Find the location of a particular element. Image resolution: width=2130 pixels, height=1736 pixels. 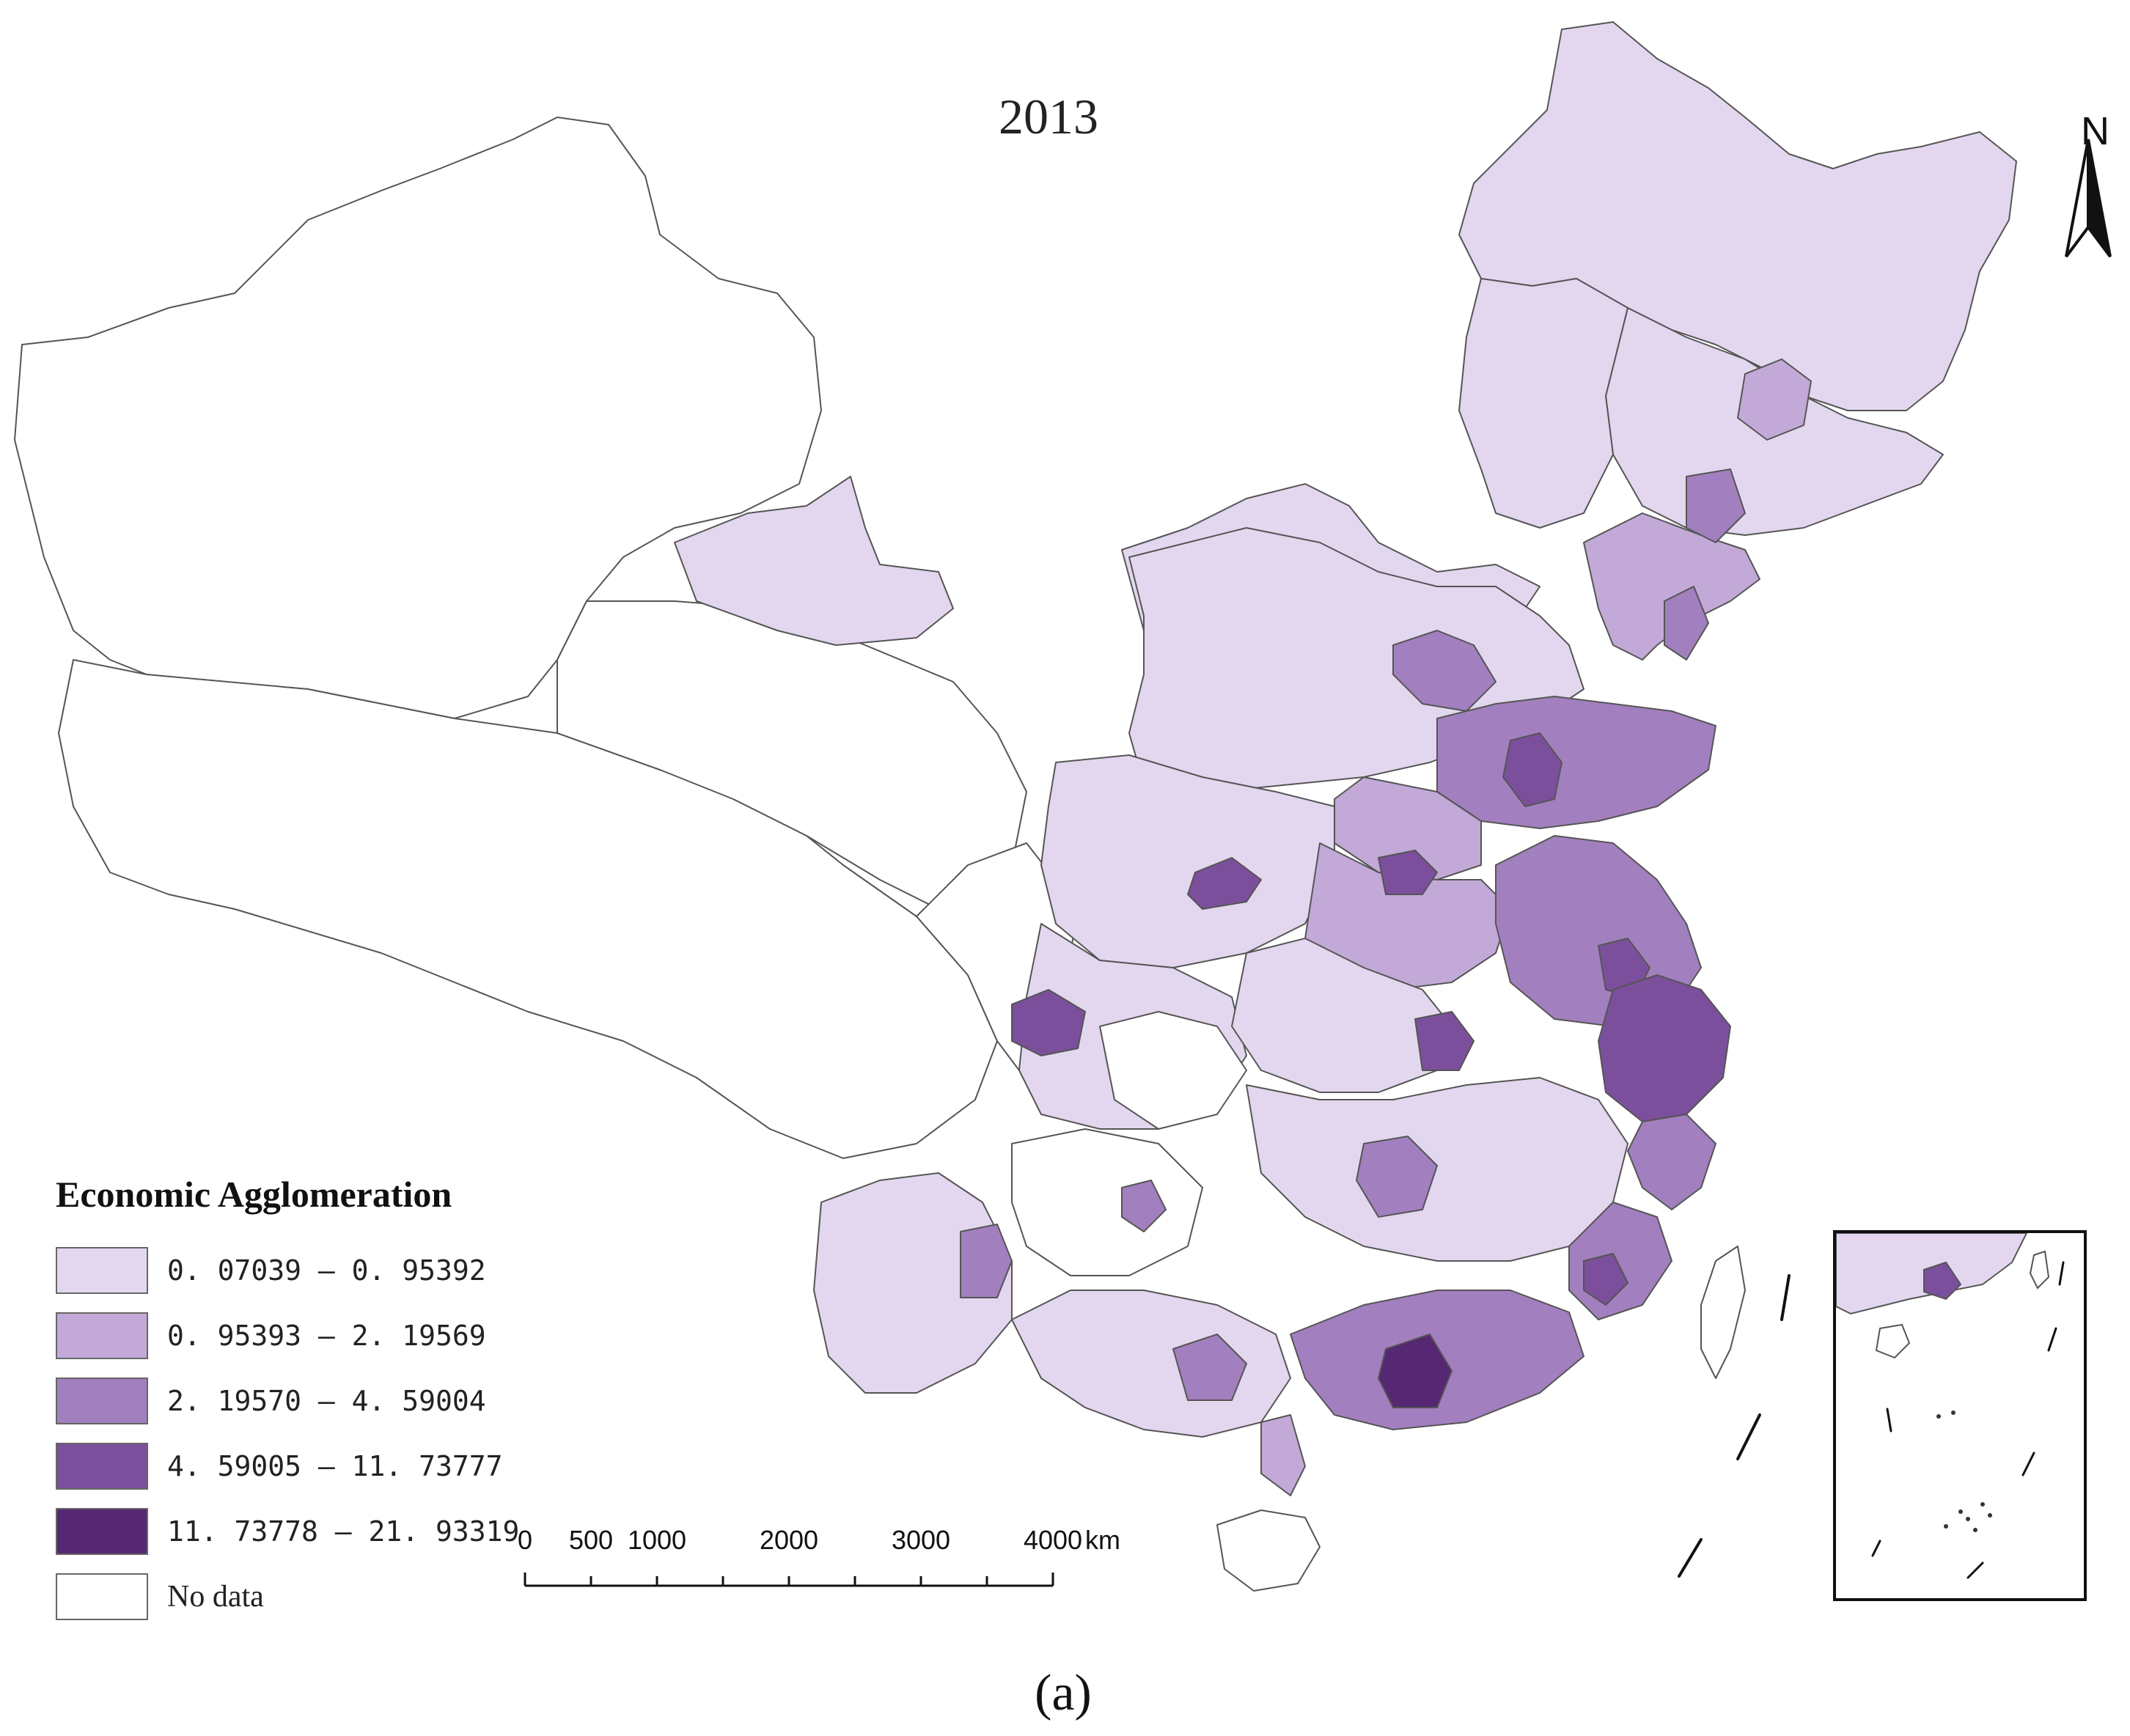

region-xian is located at coordinates (1224, 883).